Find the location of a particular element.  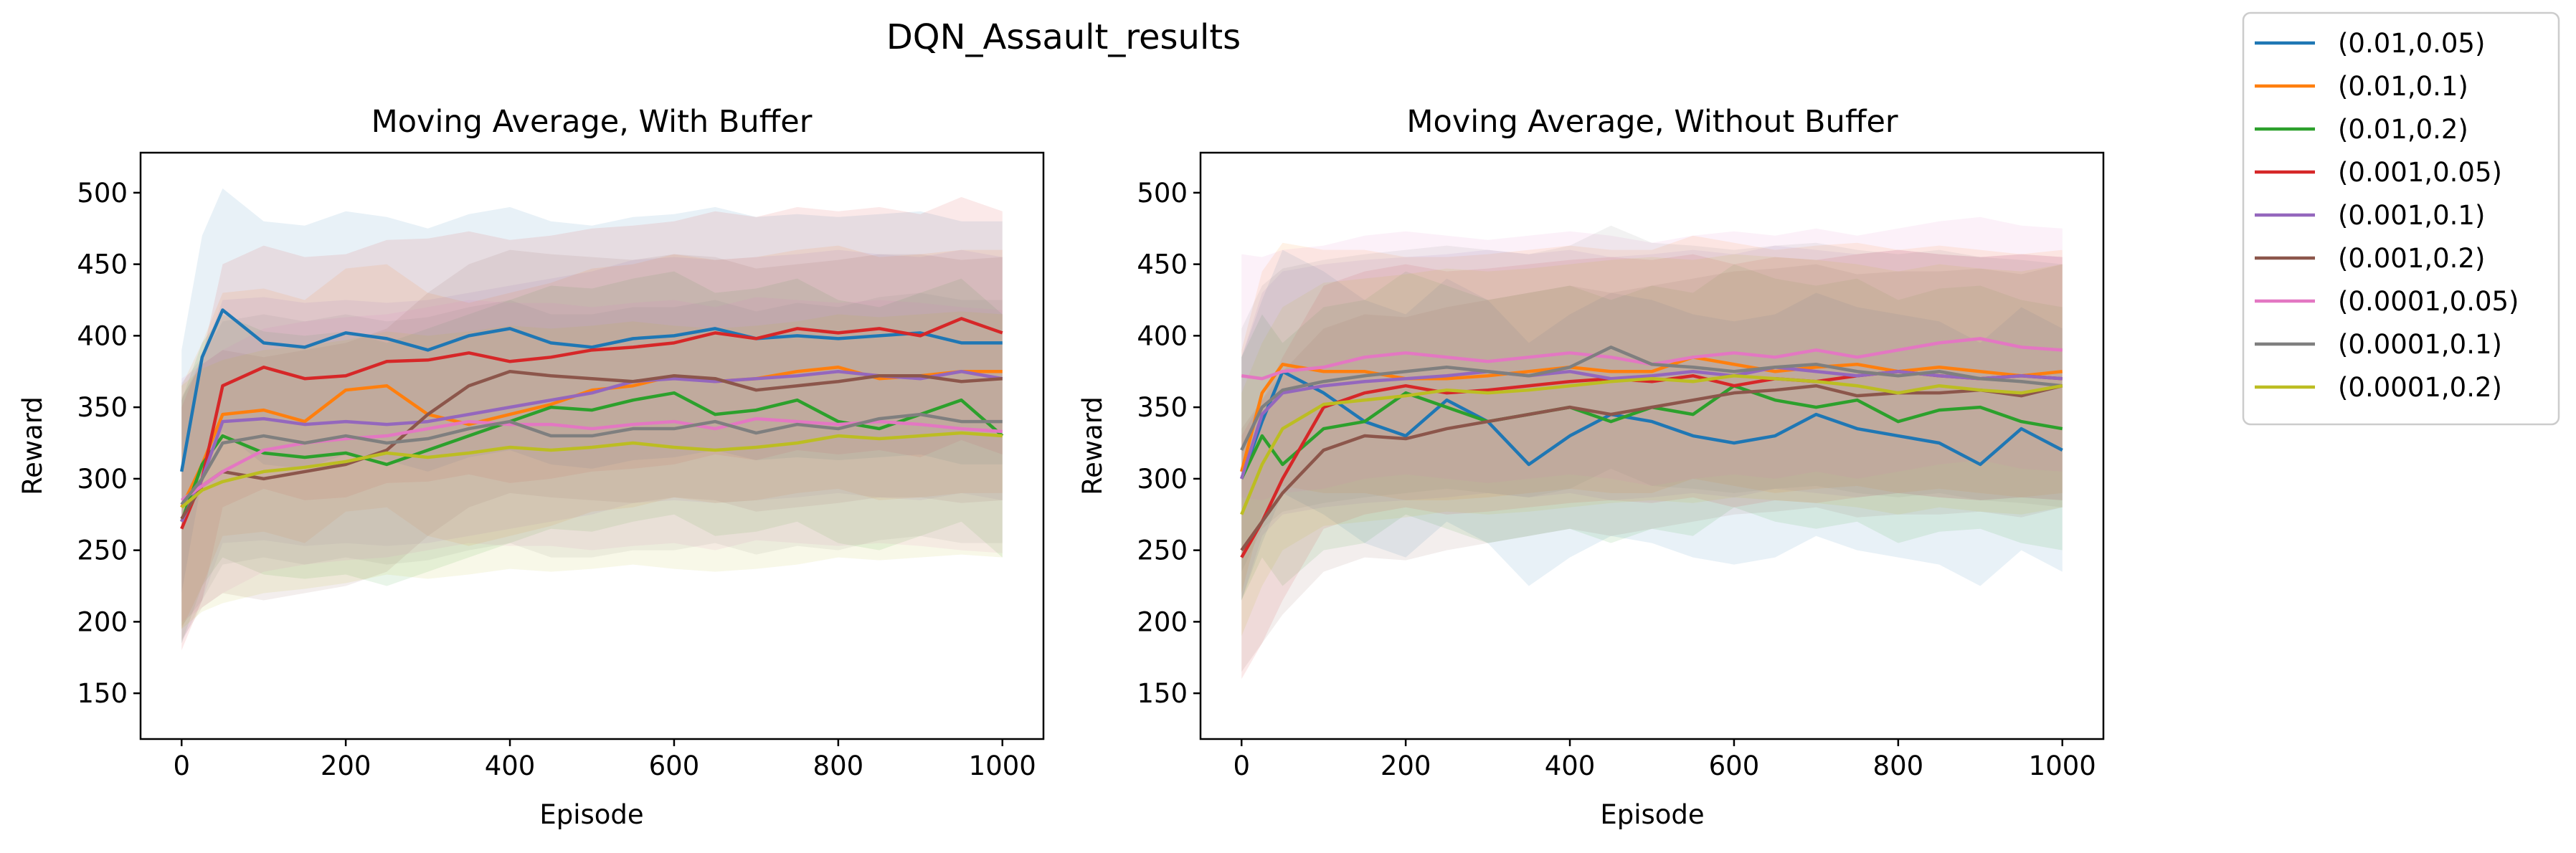

band-(0.0001,0.1) is located at coordinates (1652, 398).